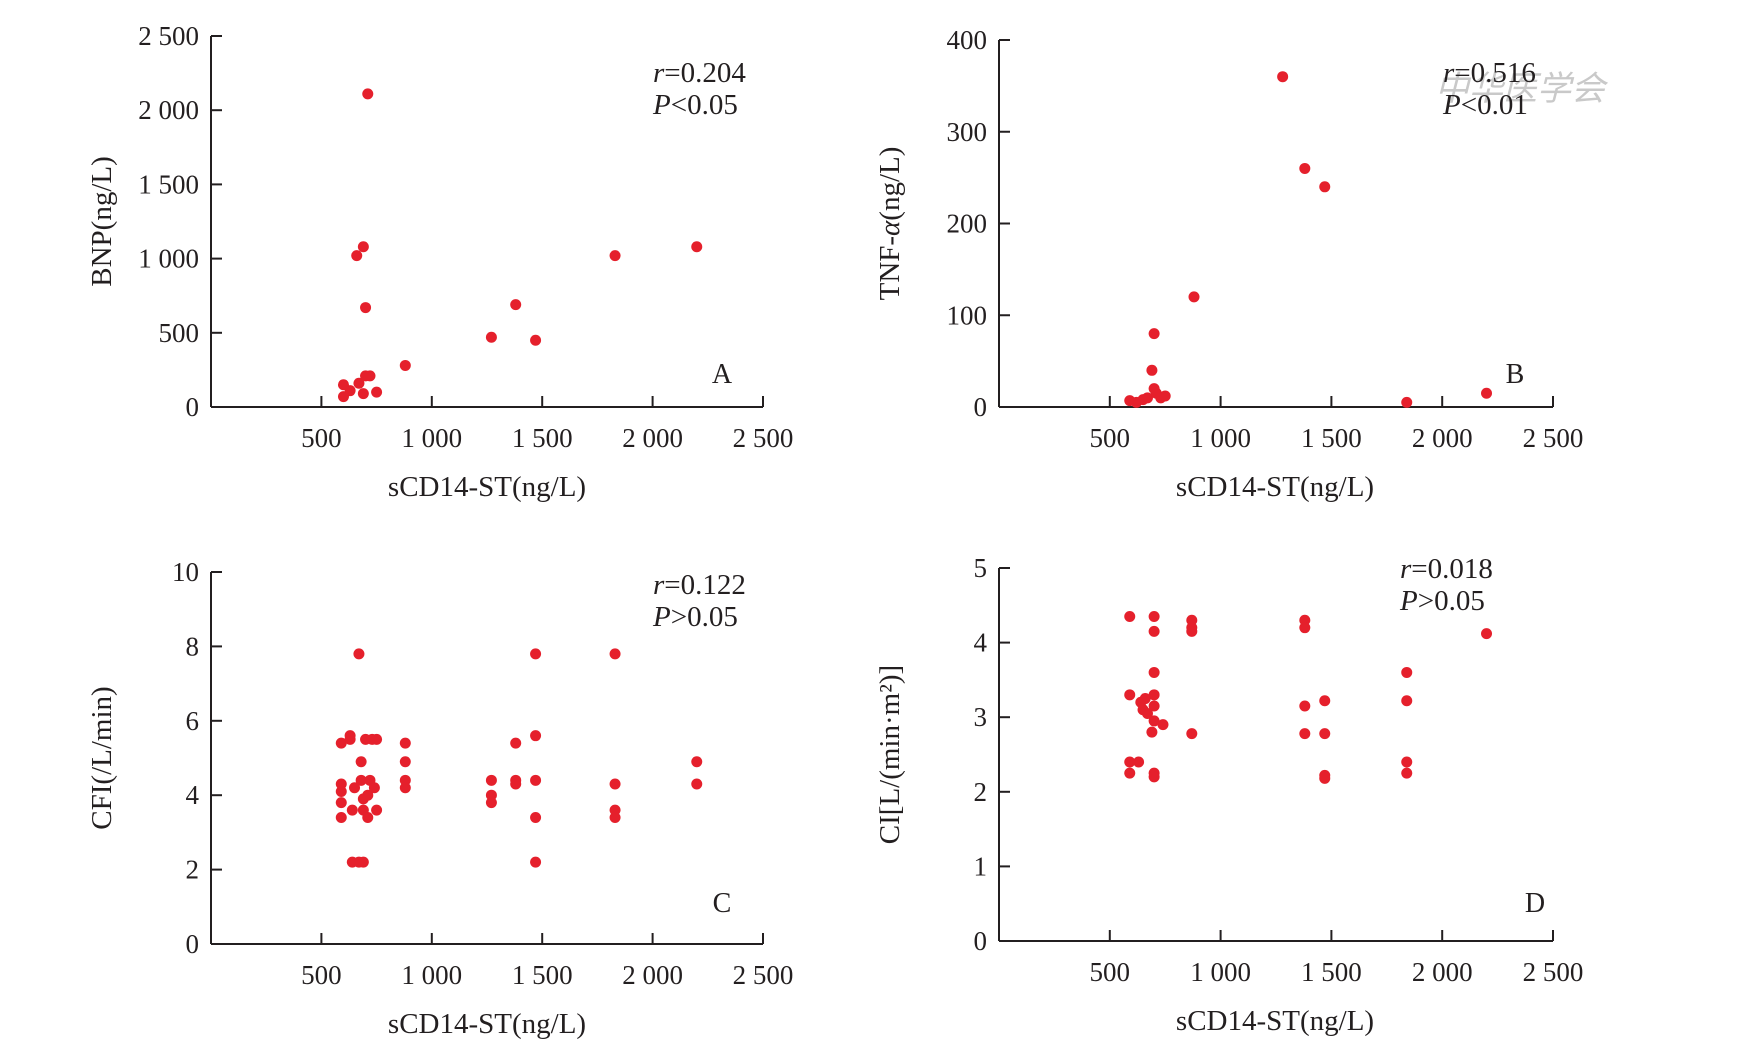 This screenshot has height=1052, width=1741. What do you see at coordinates (967, 132) in the screenshot?
I see `y-tick-label: 300` at bounding box center [967, 132].